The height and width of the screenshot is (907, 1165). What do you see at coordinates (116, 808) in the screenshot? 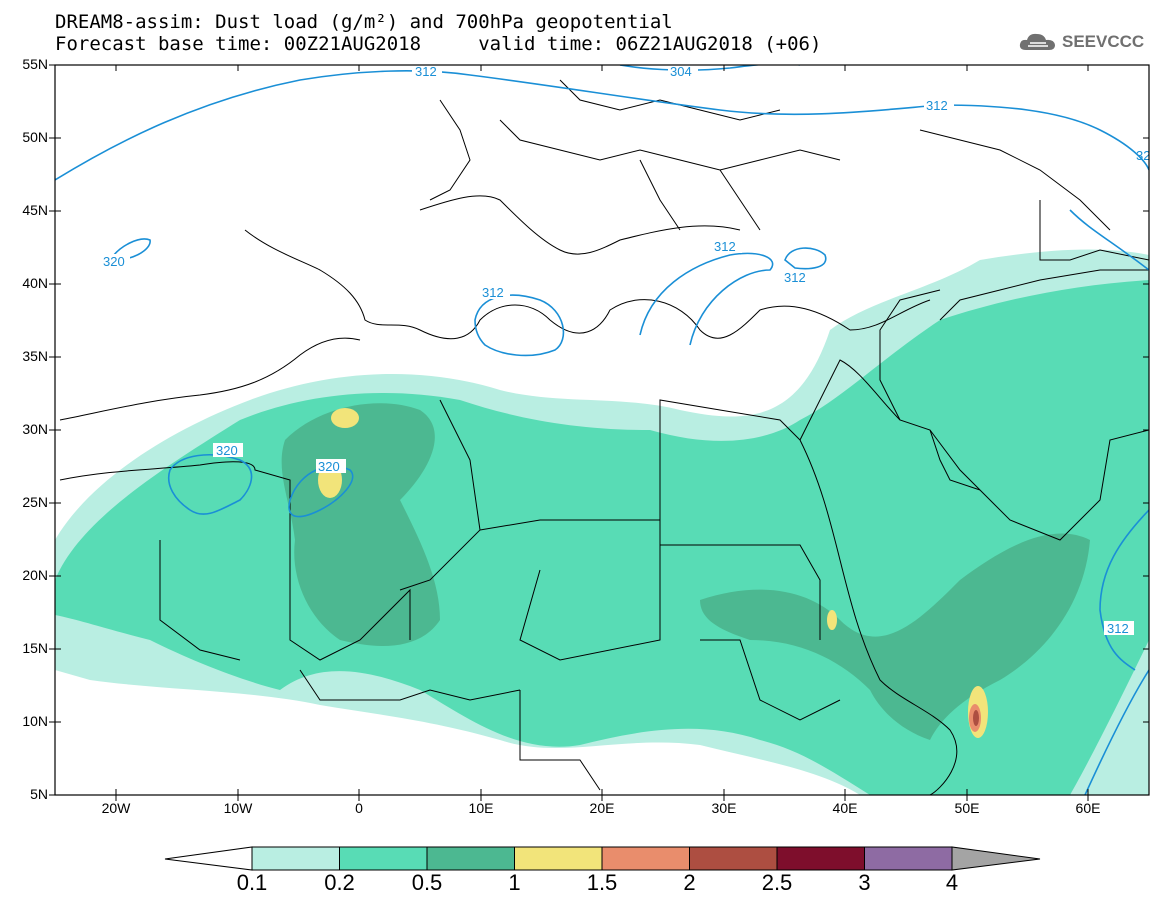
I see `lon-label: 20W` at bounding box center [116, 808].